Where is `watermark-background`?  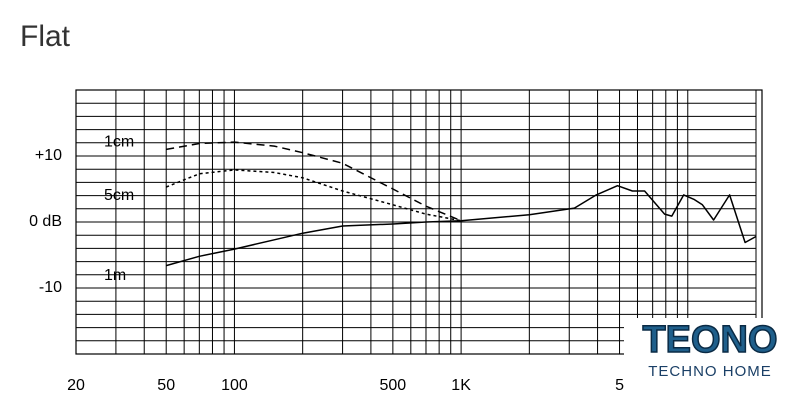
watermark-background is located at coordinates (713, 363).